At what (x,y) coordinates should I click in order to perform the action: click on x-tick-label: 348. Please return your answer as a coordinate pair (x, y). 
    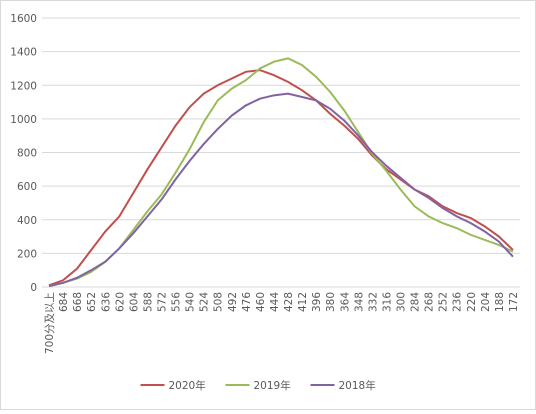
    Looking at the image, I should click on (359, 302).